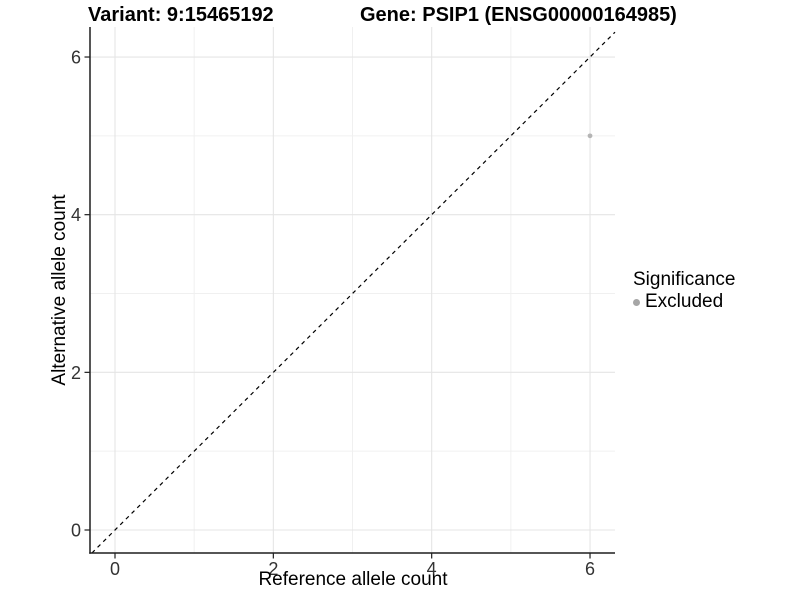 The image size is (800, 600). I want to click on y-tick-label: 0, so click(76, 531).